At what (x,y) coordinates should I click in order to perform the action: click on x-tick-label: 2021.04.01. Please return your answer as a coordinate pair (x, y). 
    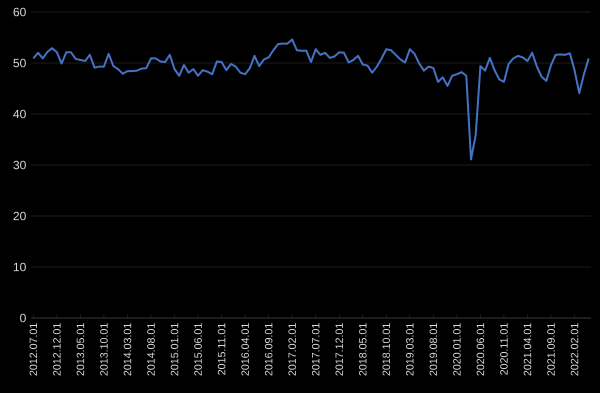
    Looking at the image, I should click on (528, 349).